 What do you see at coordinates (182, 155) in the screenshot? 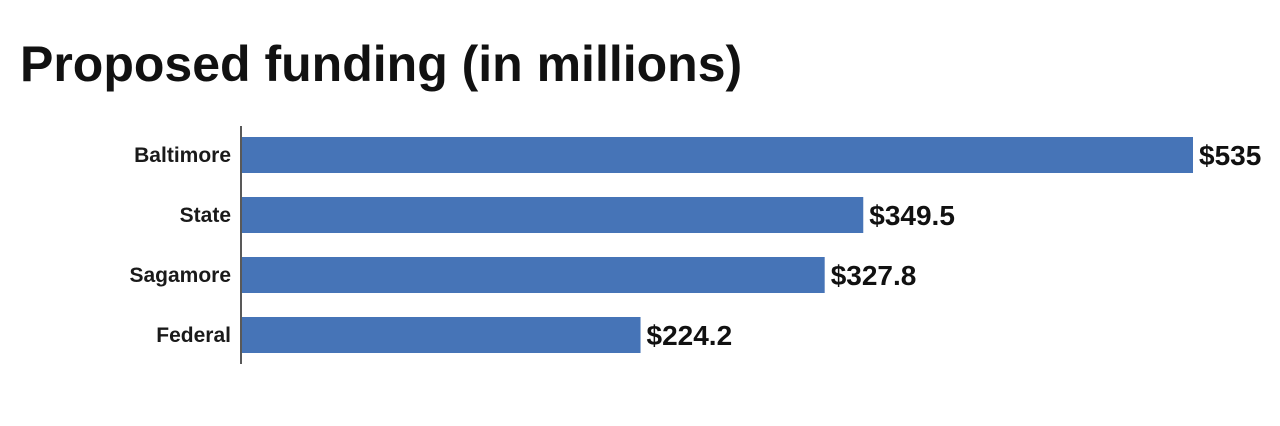
I see `category-label-baltimore: Baltimore` at bounding box center [182, 155].